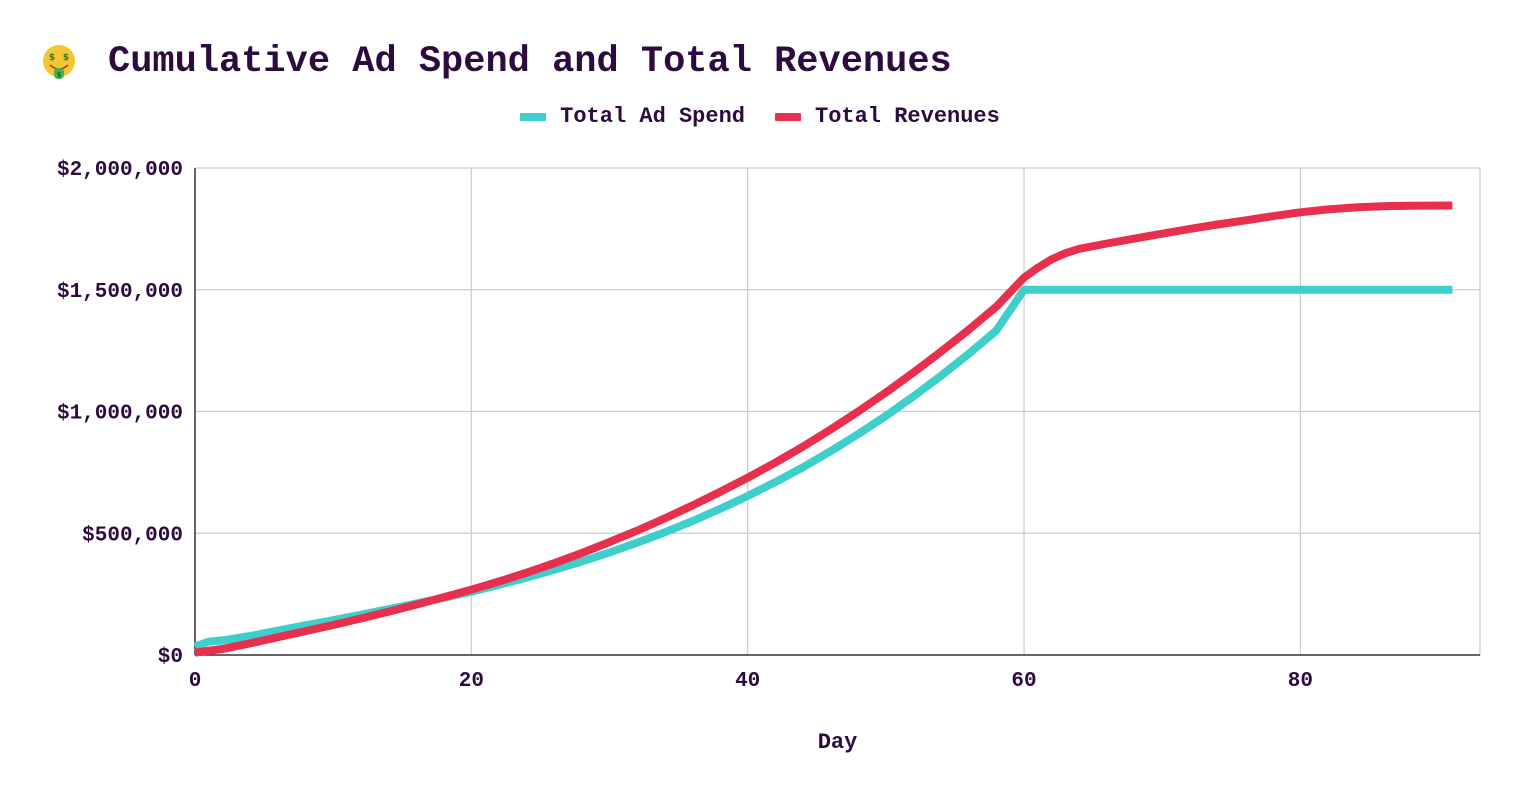 The height and width of the screenshot is (790, 1520). Describe the element at coordinates (788, 116) in the screenshot. I see `legend-swatch-revenues` at that location.